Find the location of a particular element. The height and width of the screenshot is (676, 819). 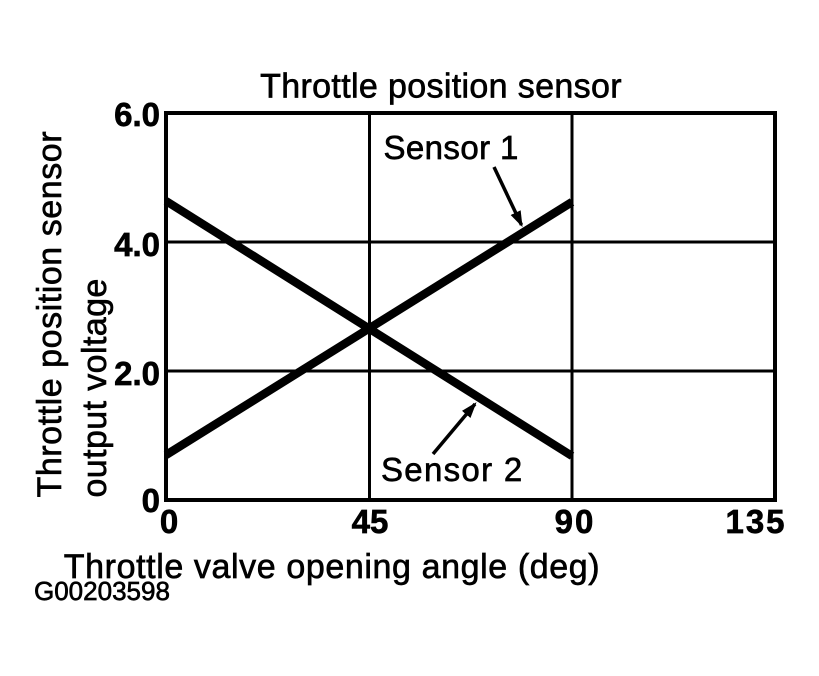

svg-text: 6.0 is located at coordinates (137, 114).